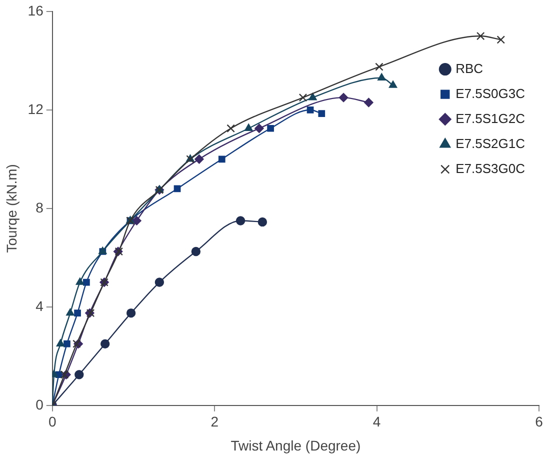  What do you see at coordinates (376, 422) in the screenshot?
I see `x-tick-label: 4` at bounding box center [376, 422].